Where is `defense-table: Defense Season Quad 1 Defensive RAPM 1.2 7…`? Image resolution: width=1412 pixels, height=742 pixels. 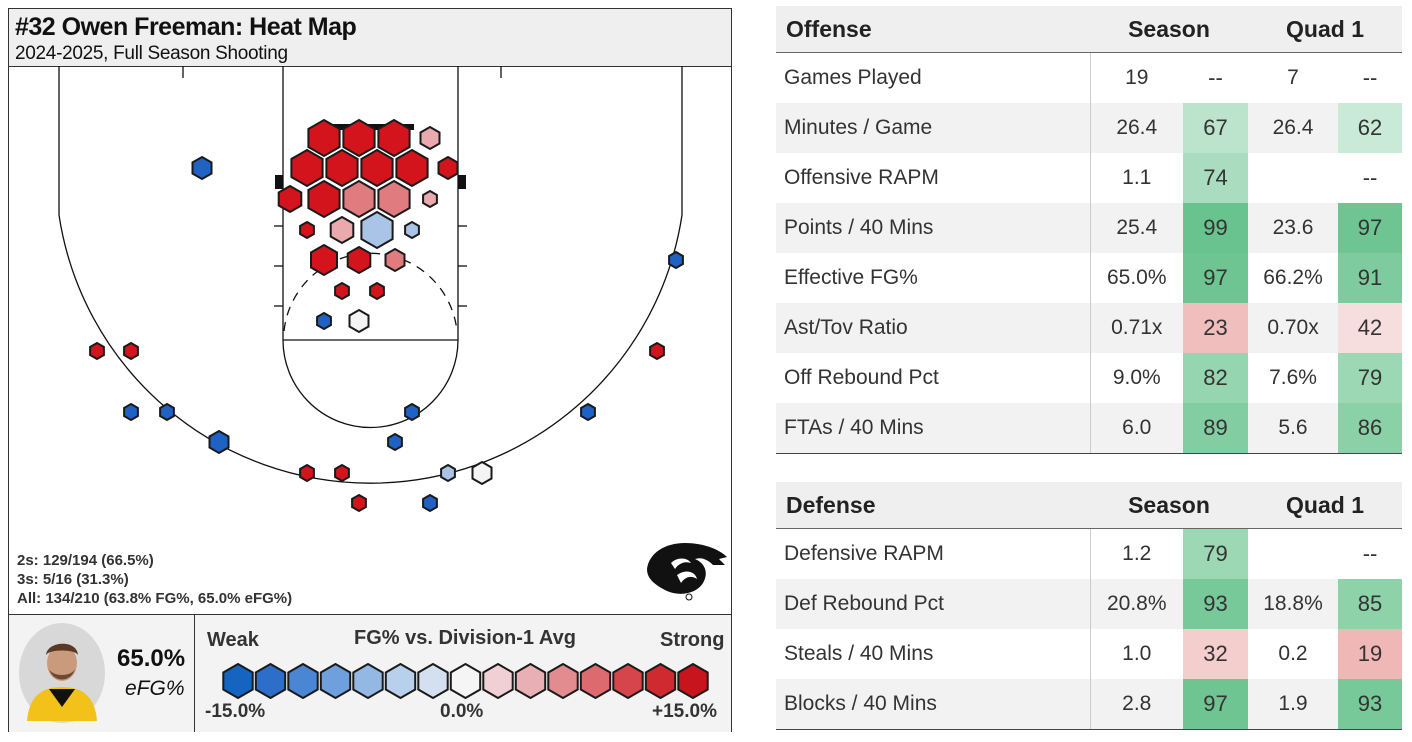 defense-table: Defense Season Quad 1 Defensive RAPM 1.2 7… is located at coordinates (1089, 606).